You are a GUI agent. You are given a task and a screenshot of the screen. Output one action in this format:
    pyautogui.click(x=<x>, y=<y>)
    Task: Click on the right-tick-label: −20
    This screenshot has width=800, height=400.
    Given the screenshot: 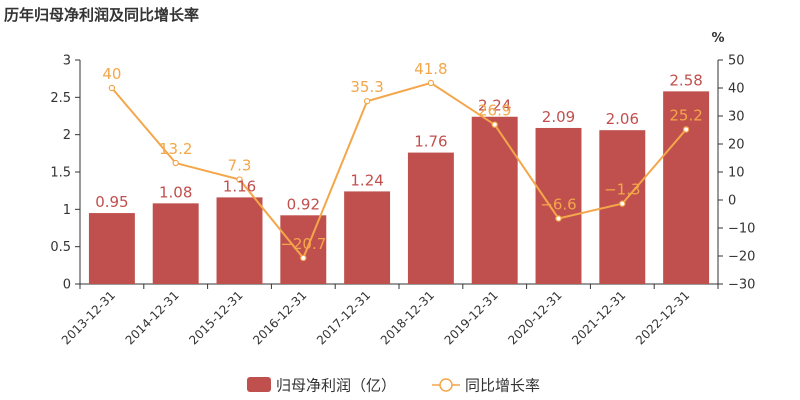 What is the action you would take?
    pyautogui.click(x=741, y=257)
    